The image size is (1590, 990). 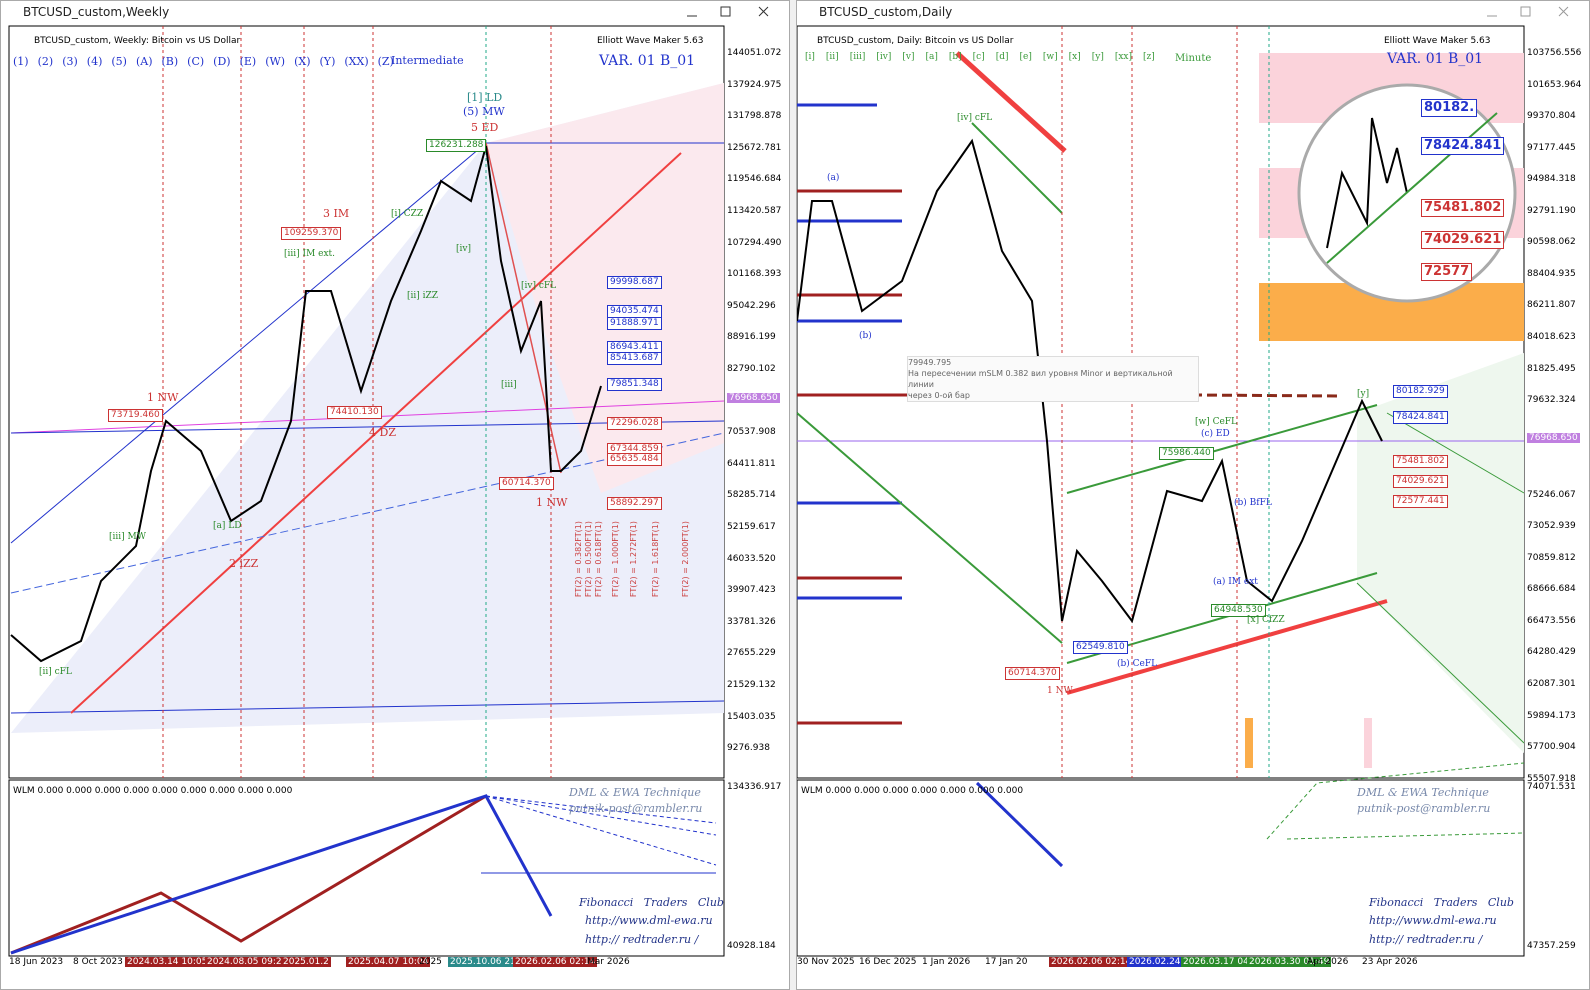 I want to click on price-label: 80182.929, so click(x=1420, y=391).